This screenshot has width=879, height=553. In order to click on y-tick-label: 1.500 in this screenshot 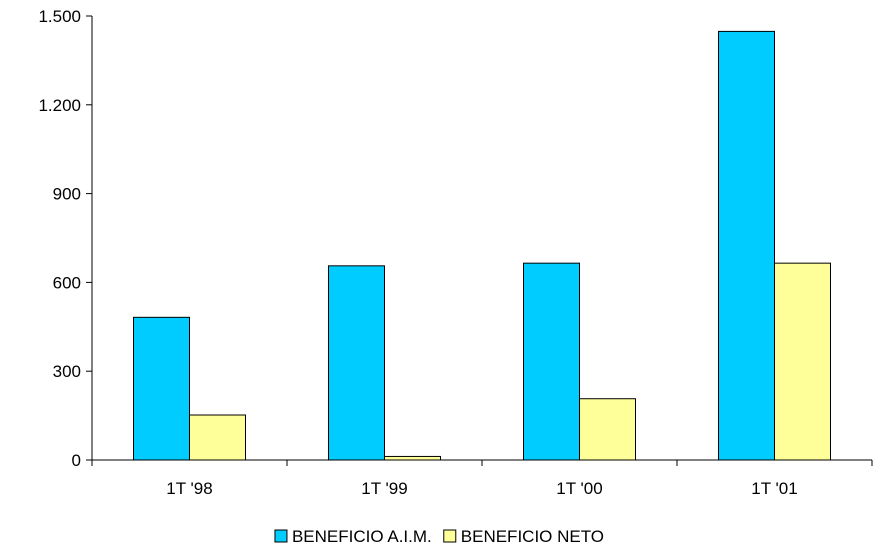, I will do `click(59, 16)`.